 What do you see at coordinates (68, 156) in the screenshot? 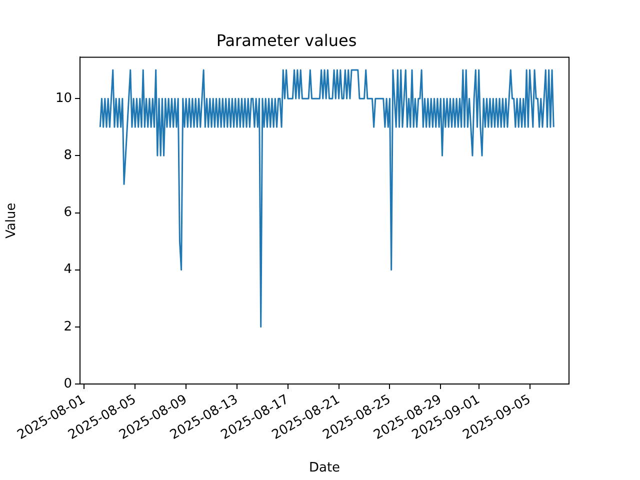
I see `y-tick-label: 8` at bounding box center [68, 156].